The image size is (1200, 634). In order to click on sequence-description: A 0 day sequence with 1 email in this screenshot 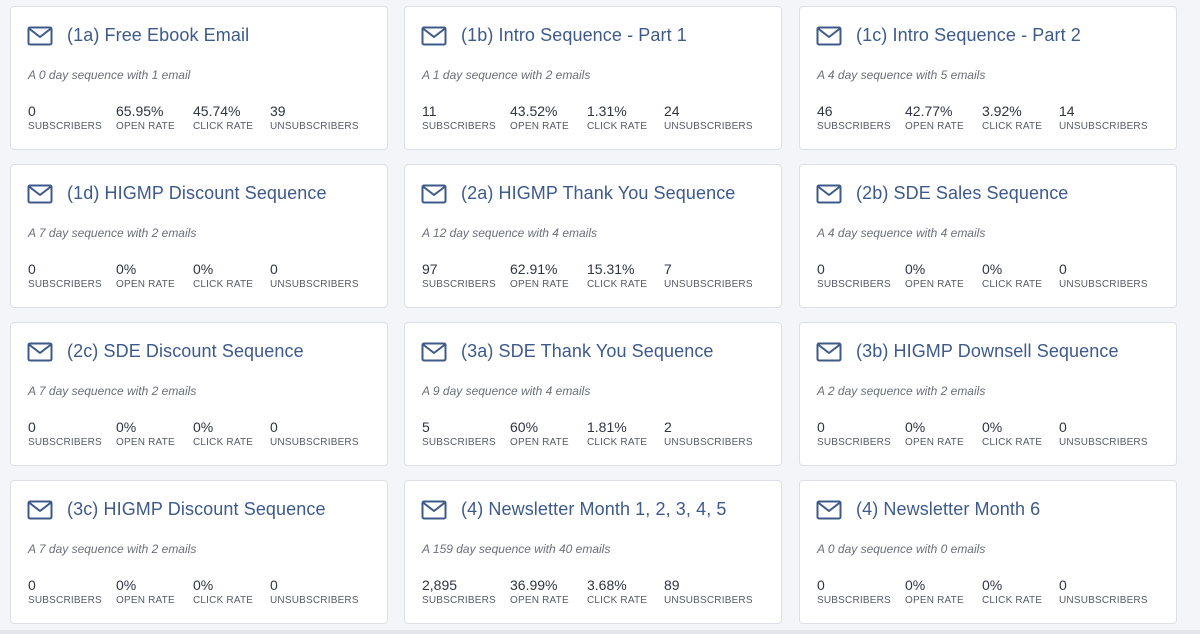, I will do `click(109, 75)`.